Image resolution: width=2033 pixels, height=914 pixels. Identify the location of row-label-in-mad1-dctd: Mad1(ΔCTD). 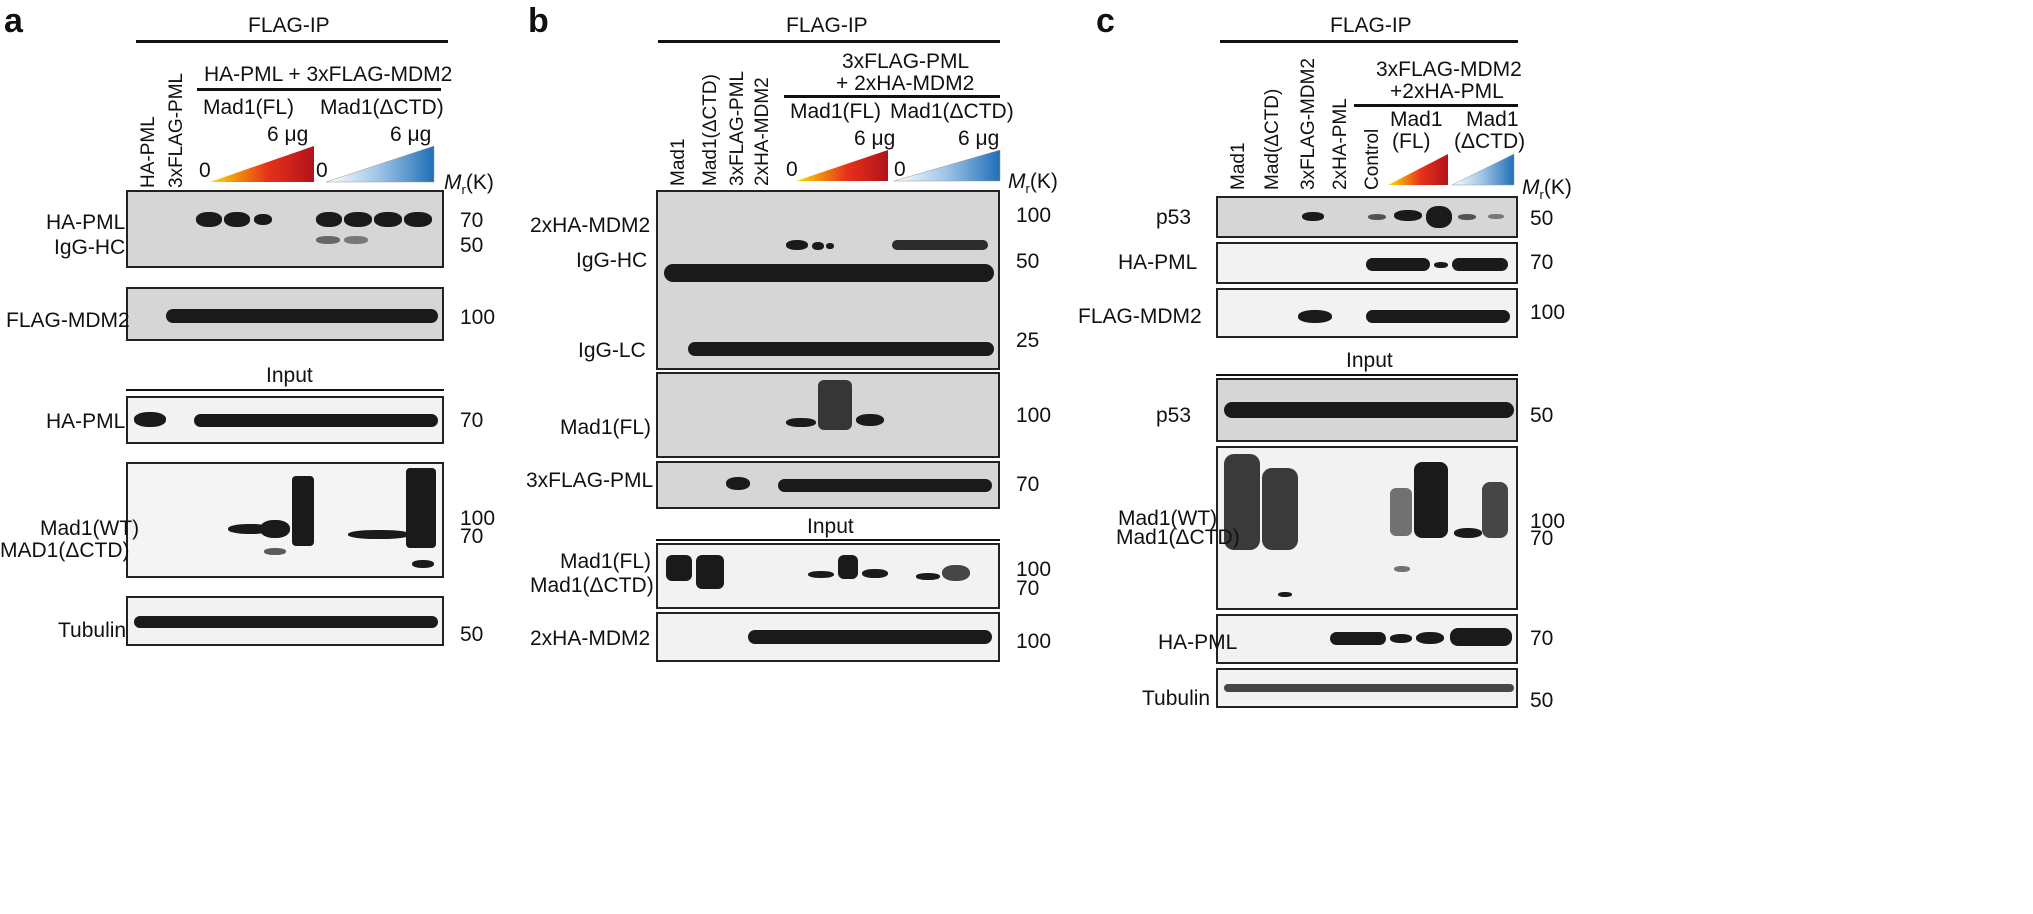
(592, 585).